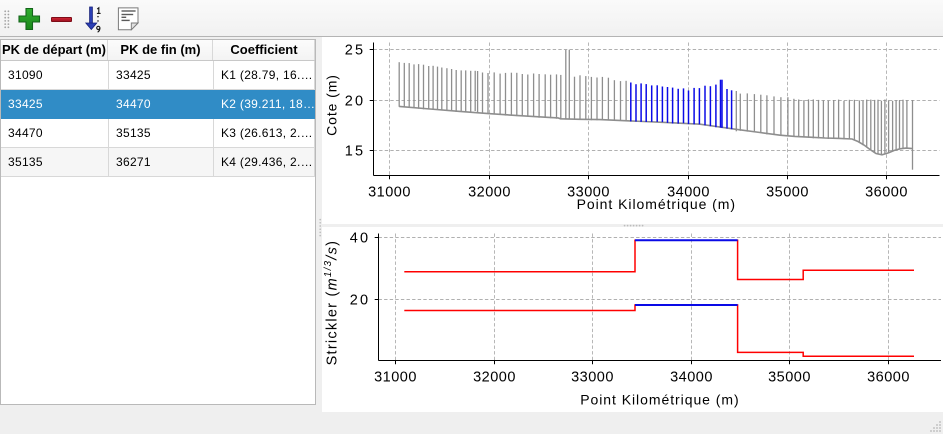 The image size is (943, 434). I want to click on svg-text: 15, so click(355, 152).